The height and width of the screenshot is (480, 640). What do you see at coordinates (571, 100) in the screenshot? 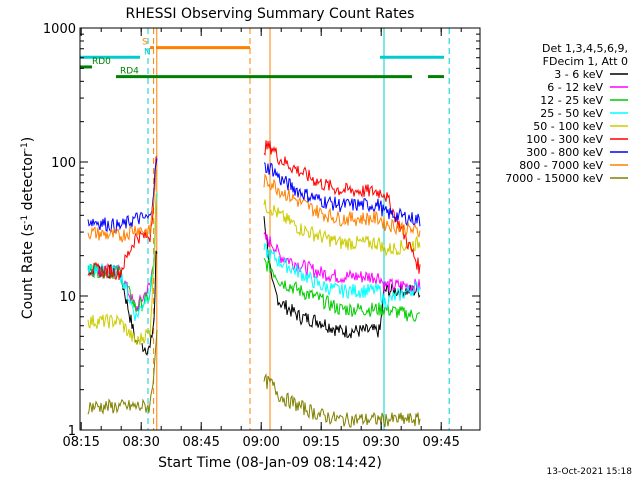
I see `legend-label-2: 12 - 25 keV` at bounding box center [571, 100].